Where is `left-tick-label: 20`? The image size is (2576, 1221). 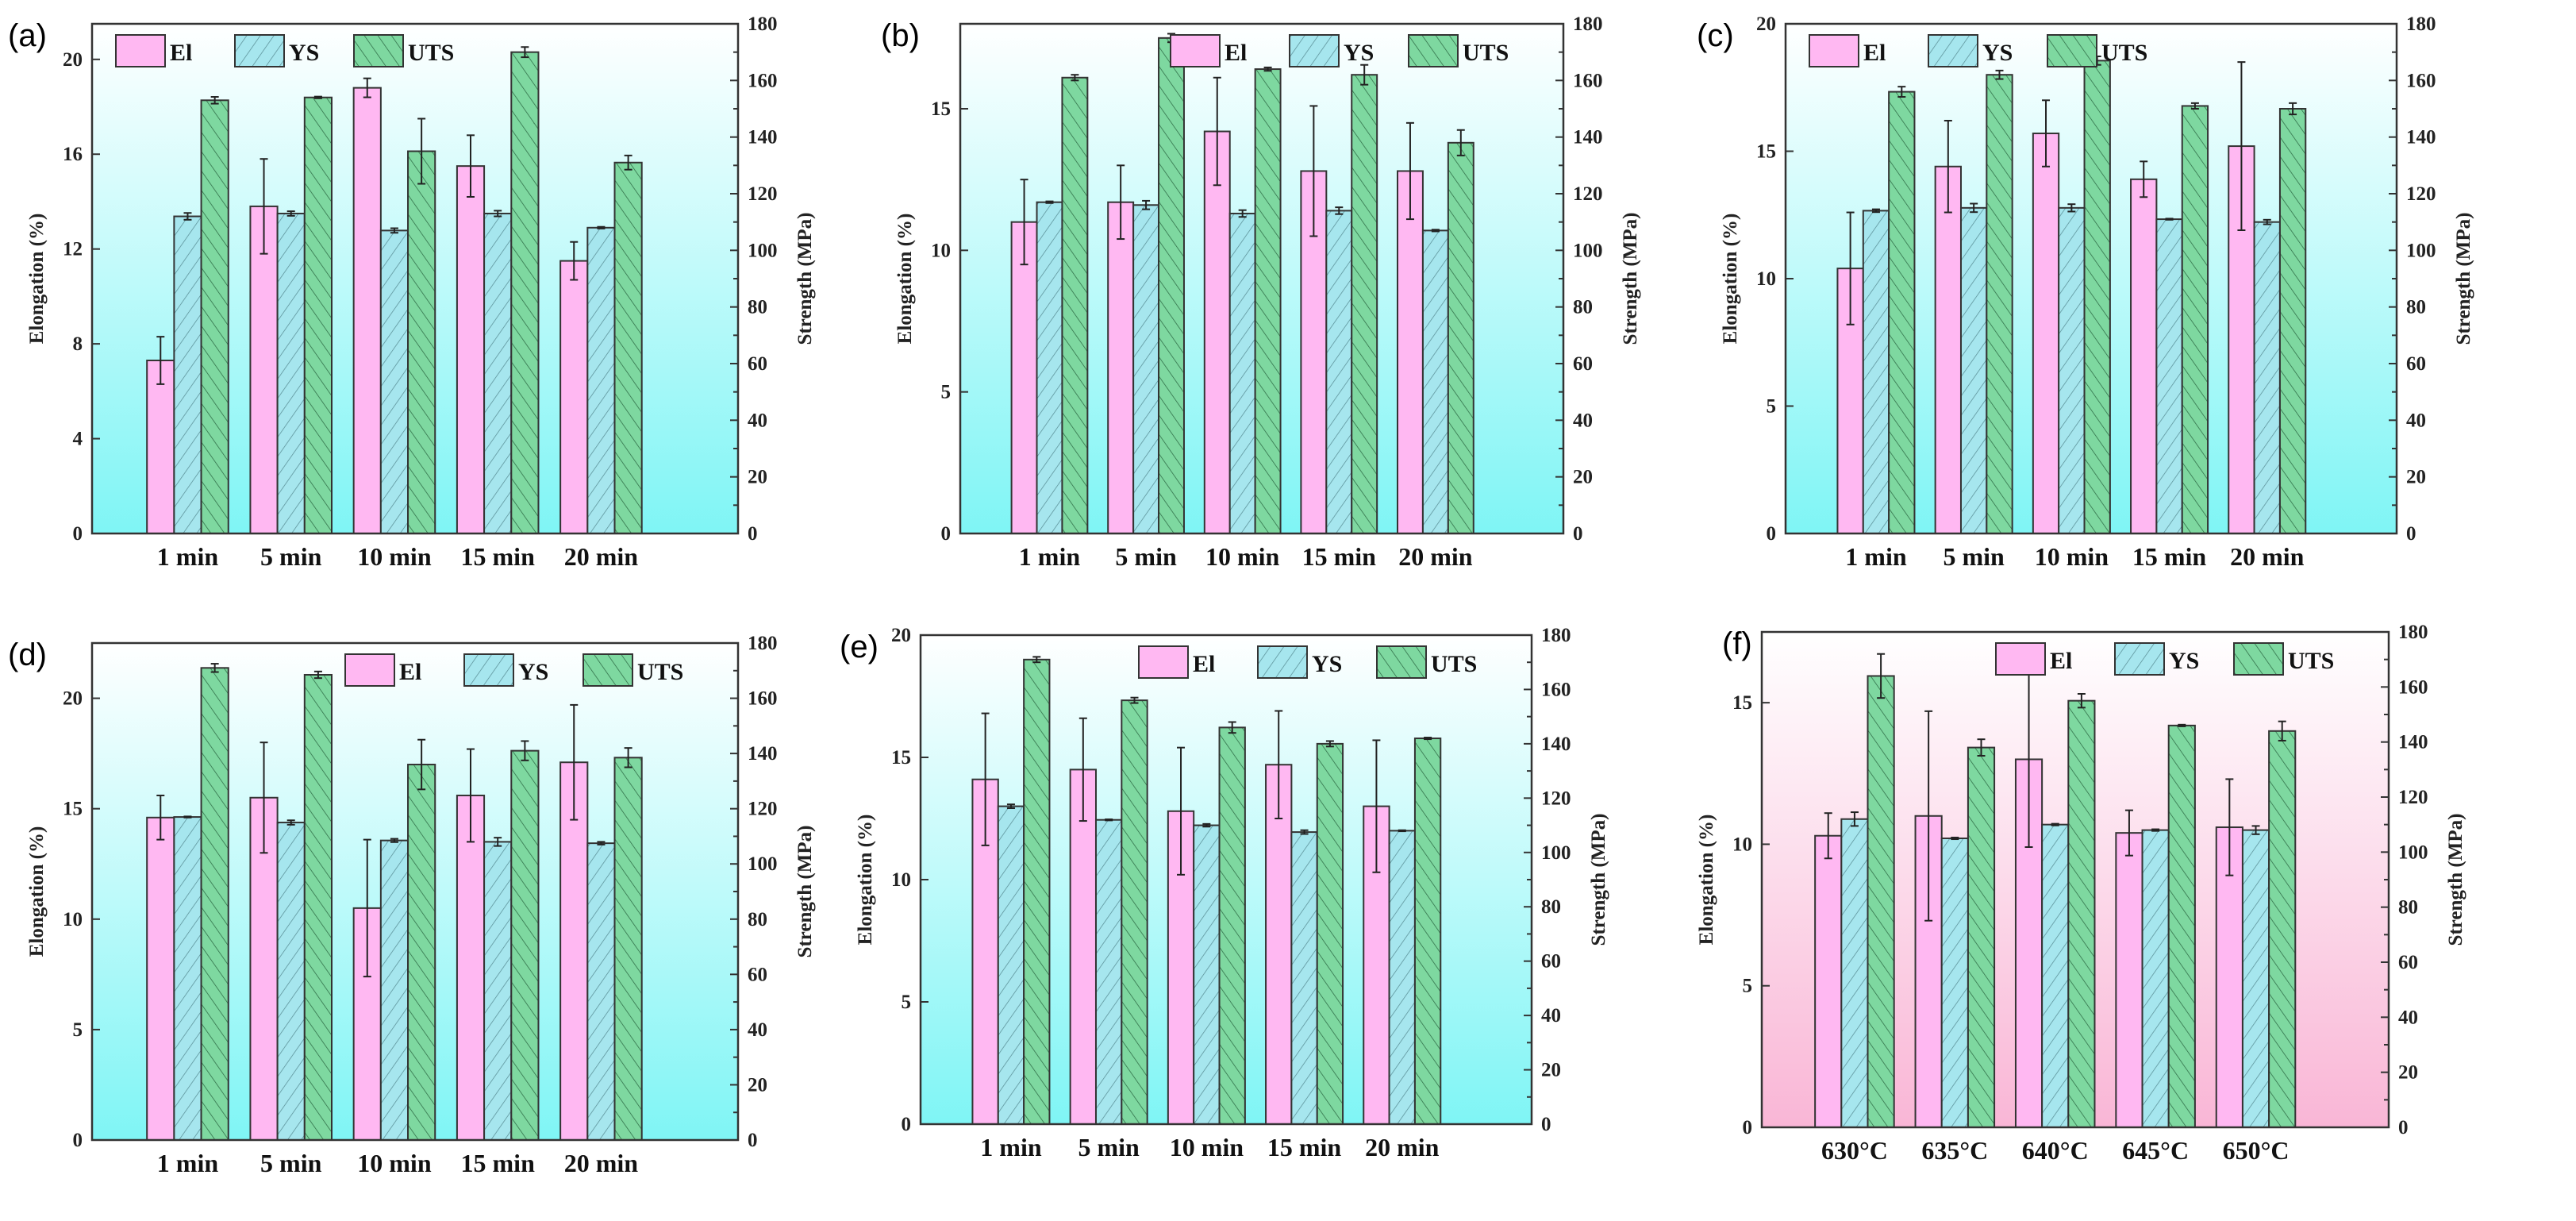 left-tick-label: 20 is located at coordinates (73, 60).